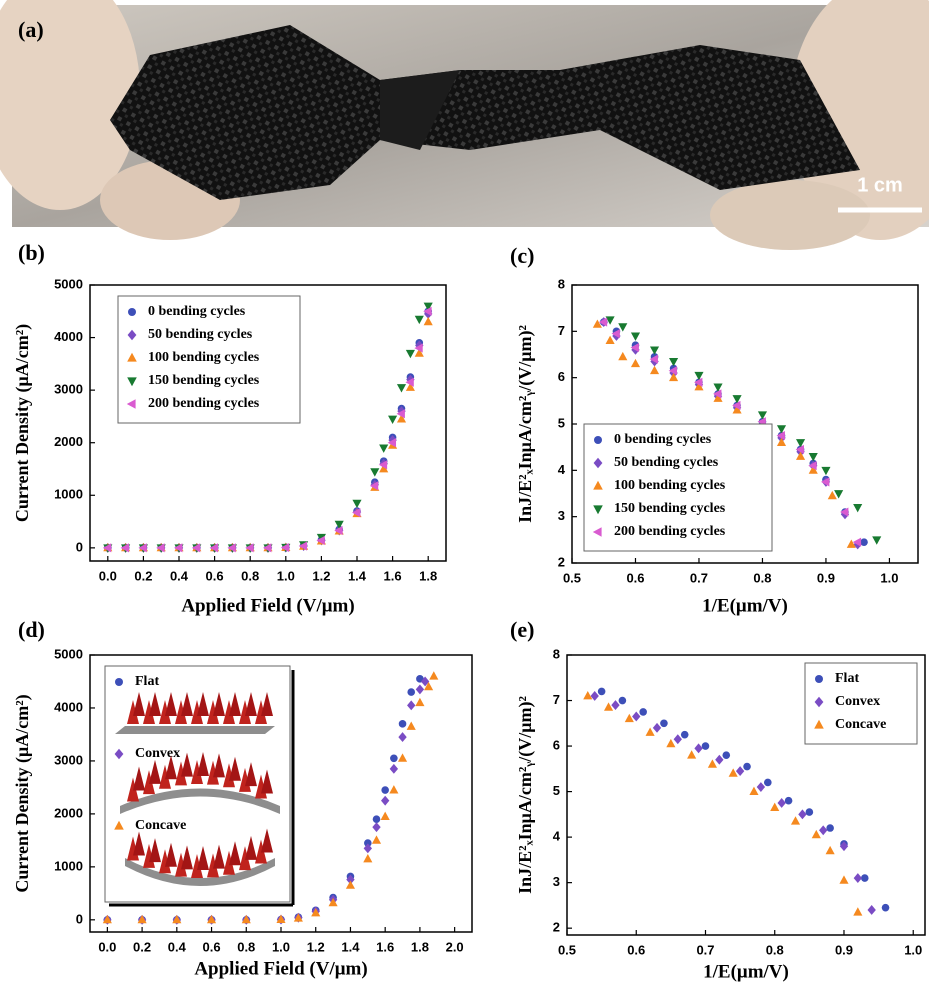 The height and width of the screenshot is (996, 929). I want to click on y-tick-label: 2000, so click(68, 441).